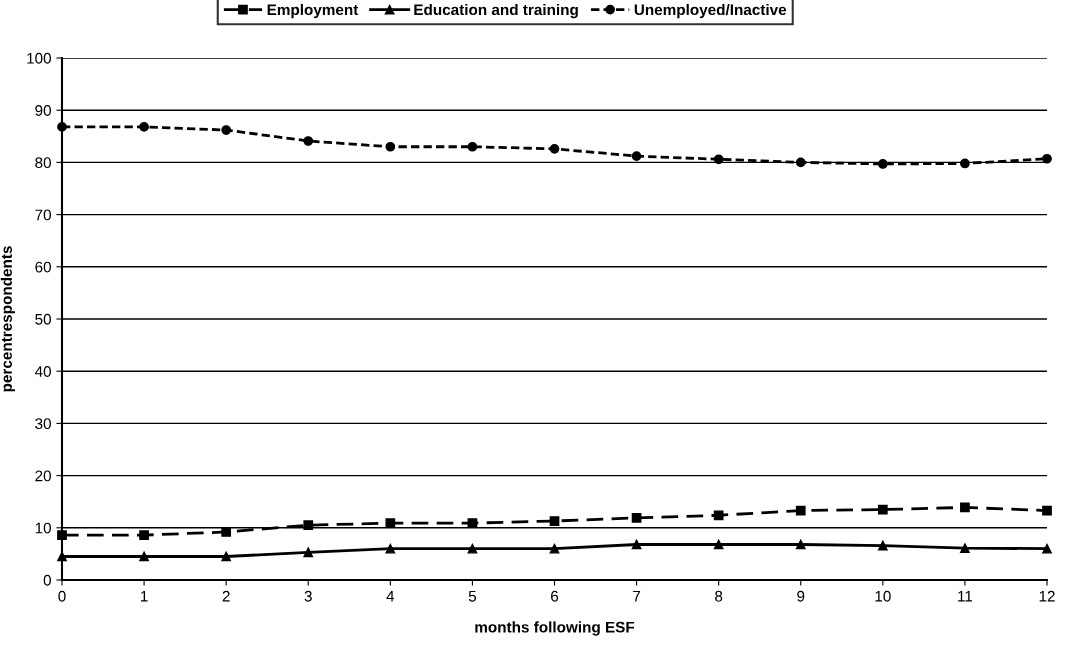 The image size is (1080, 647). What do you see at coordinates (42, 371) in the screenshot?
I see `y-tick-label: 40` at bounding box center [42, 371].